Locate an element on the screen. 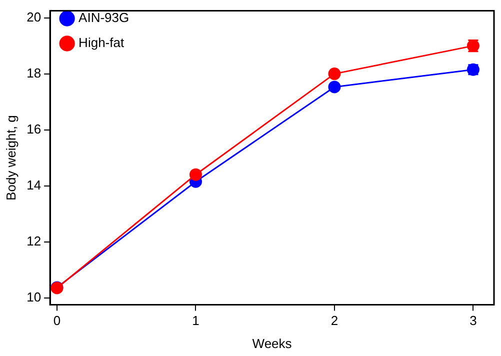  x-tick-label: 0 is located at coordinates (57, 320).